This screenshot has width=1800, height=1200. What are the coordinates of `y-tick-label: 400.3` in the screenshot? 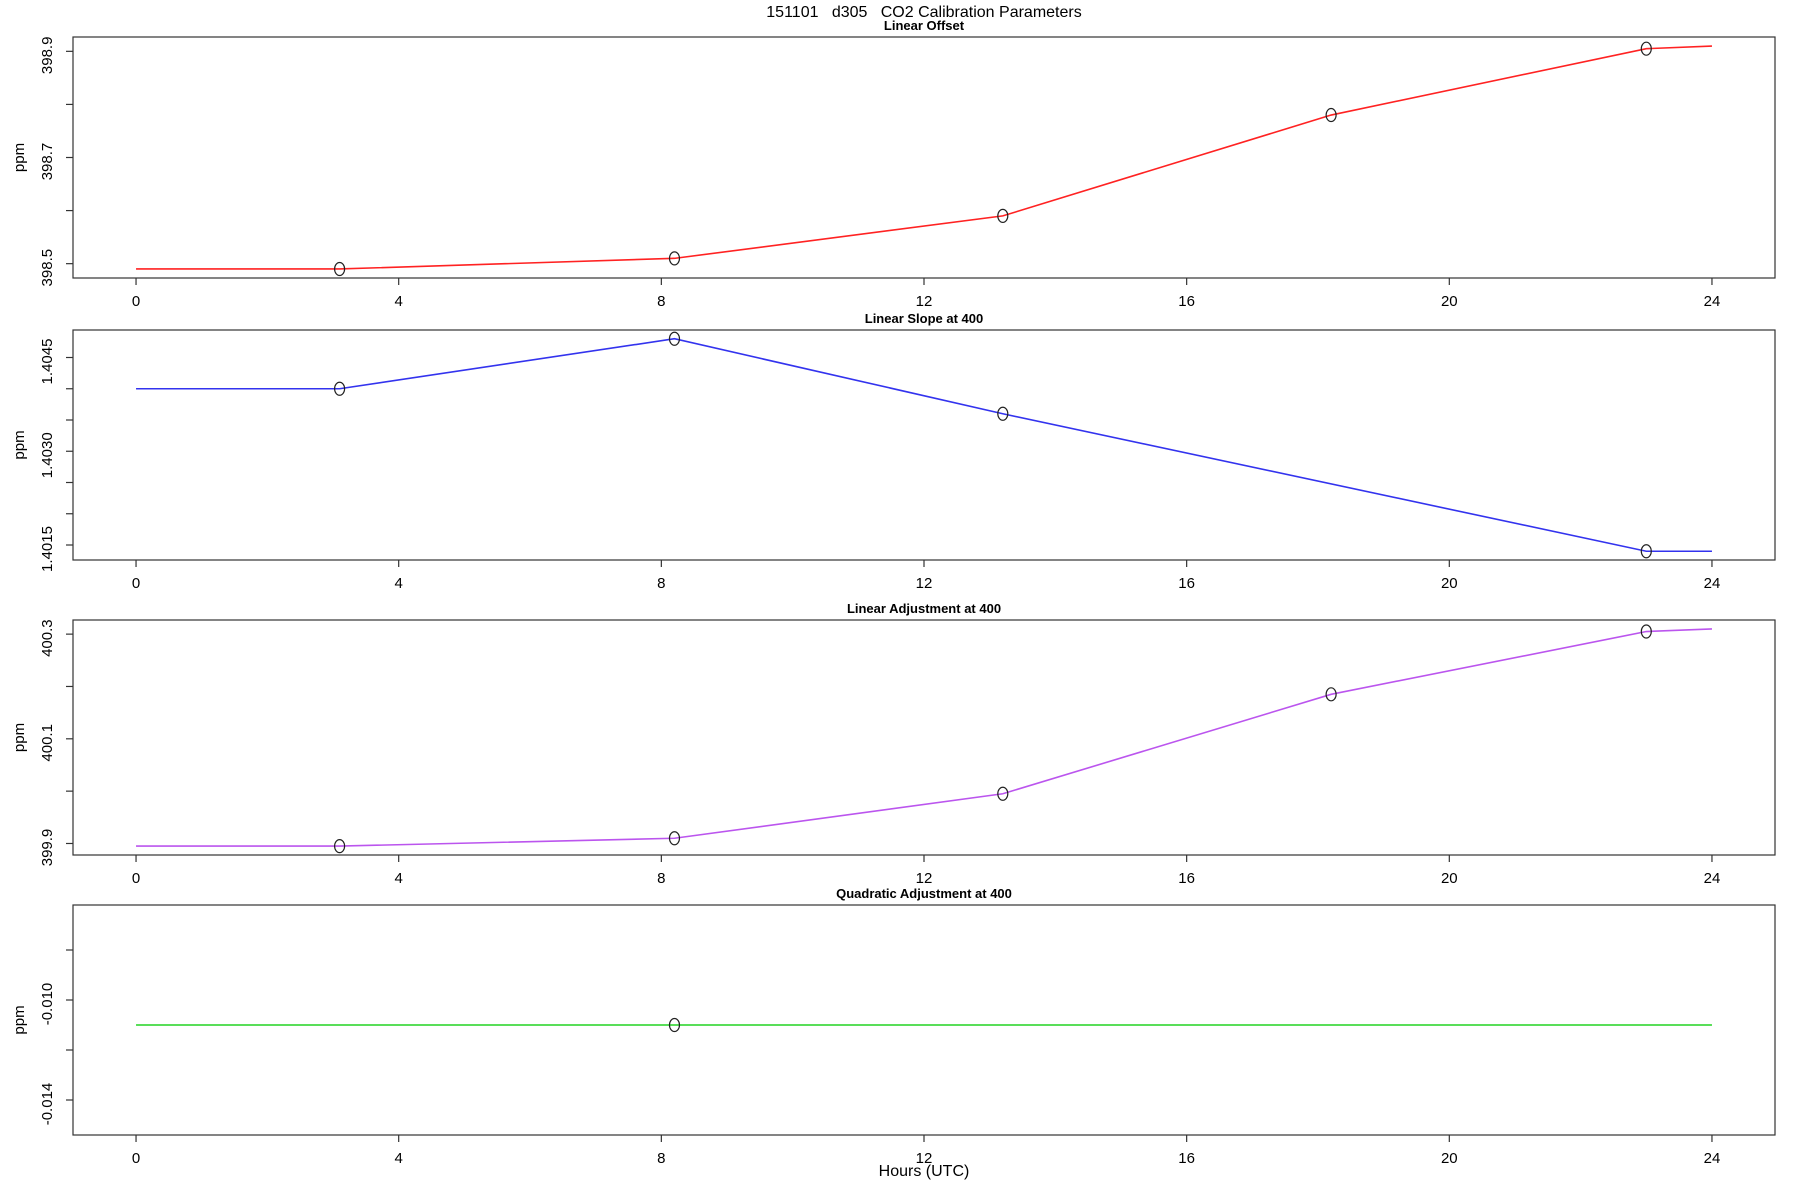 It's located at (47, 638).